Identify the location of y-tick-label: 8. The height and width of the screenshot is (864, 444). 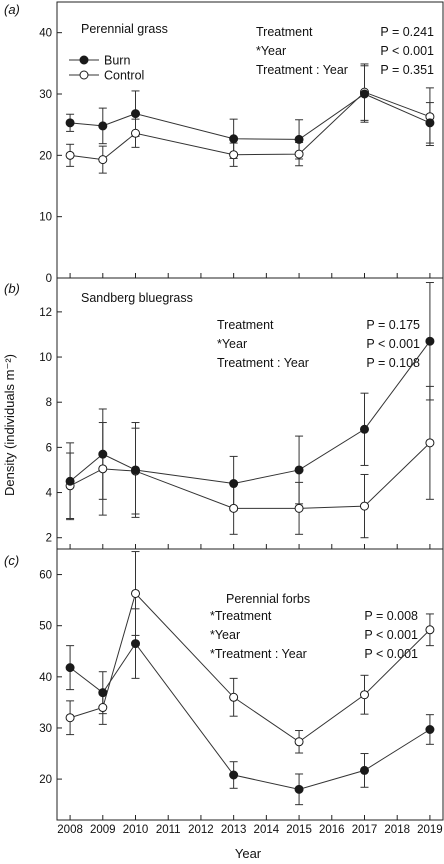
(49, 403).